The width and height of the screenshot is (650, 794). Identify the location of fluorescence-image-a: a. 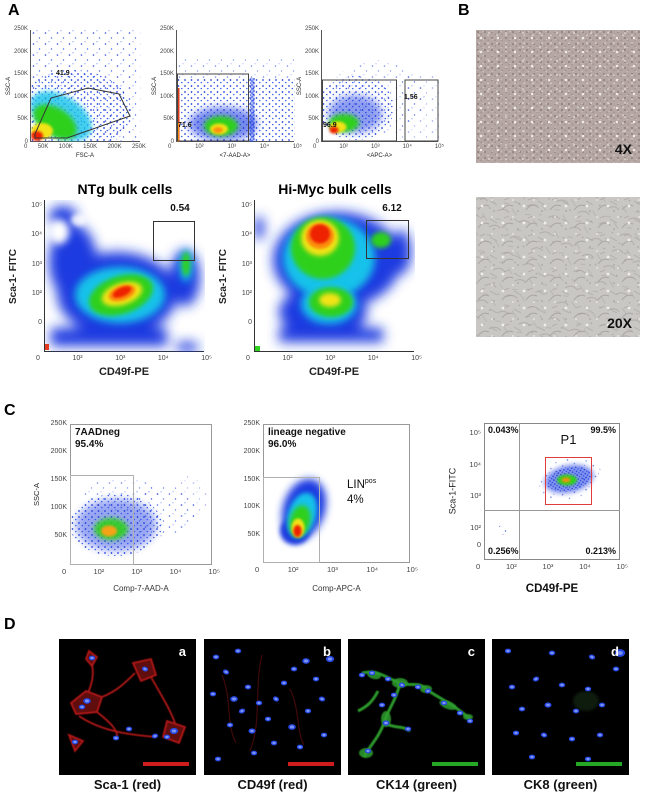
(127, 707).